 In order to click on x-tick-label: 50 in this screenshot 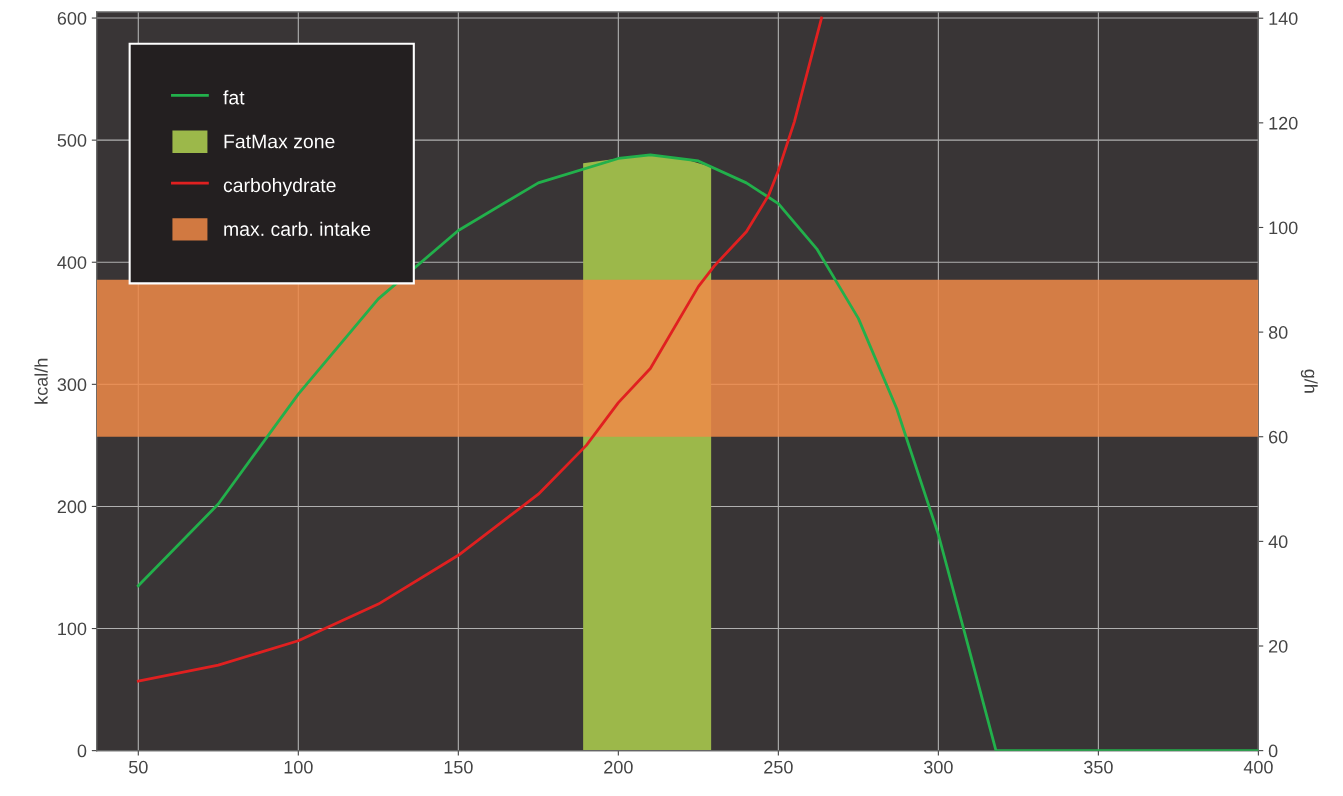, I will do `click(138, 767)`.